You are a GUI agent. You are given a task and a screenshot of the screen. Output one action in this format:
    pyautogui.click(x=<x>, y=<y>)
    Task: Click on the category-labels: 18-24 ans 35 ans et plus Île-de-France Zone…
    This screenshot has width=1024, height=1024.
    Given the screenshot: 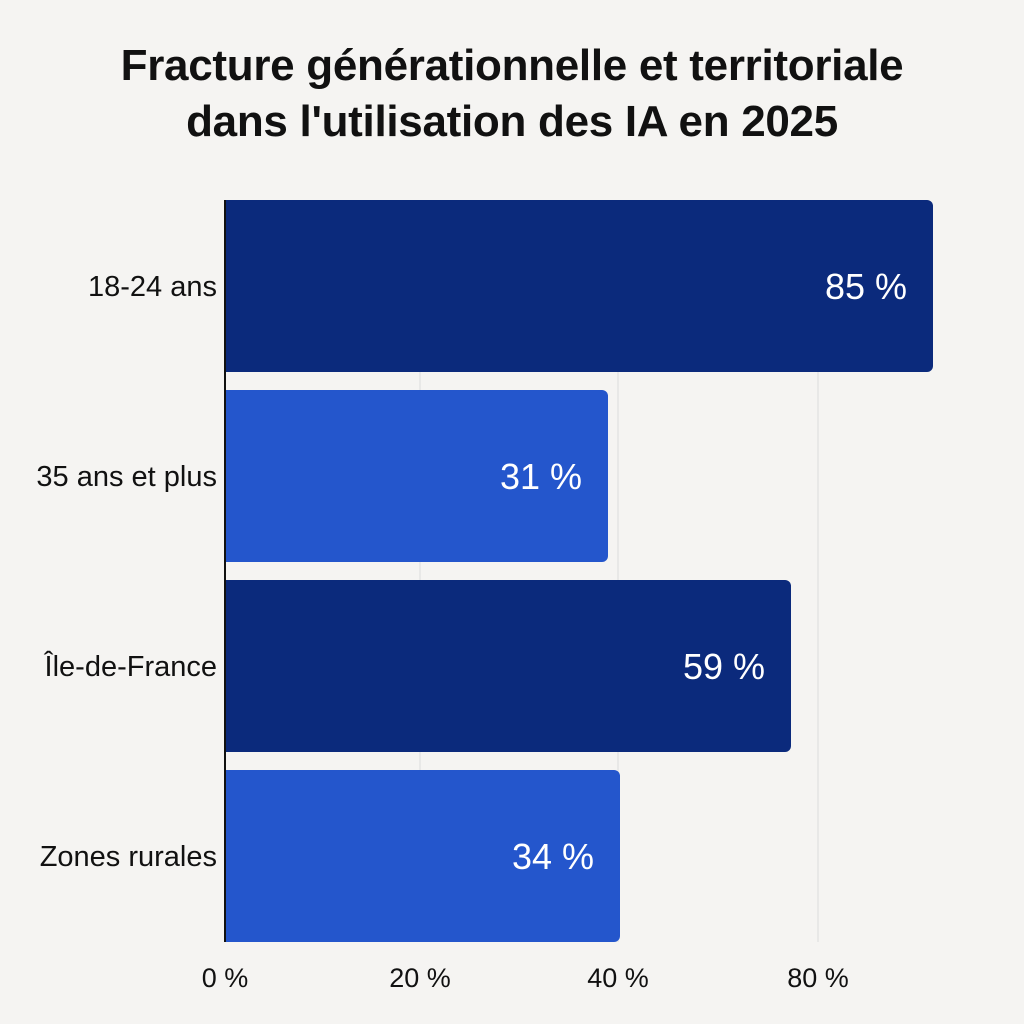 What is the action you would take?
    pyautogui.click(x=126, y=572)
    